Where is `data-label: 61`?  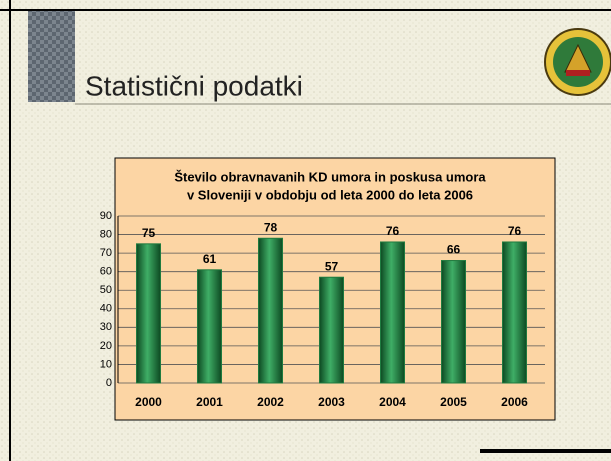 data-label: 61 is located at coordinates (210, 259).